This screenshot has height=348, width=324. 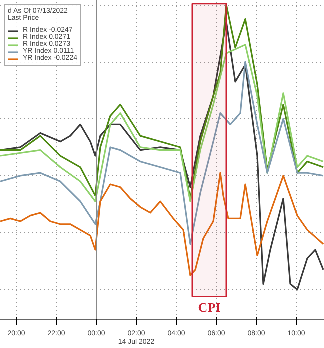 I want to click on band-label: CPI, so click(x=209, y=308).